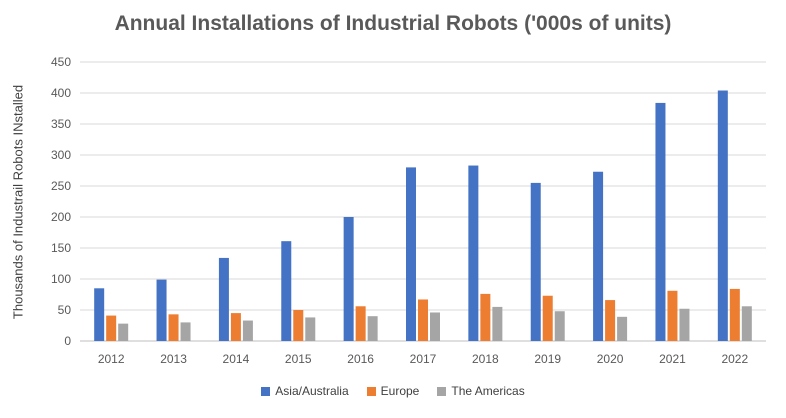  I want to click on x-tick-label: 2016, so click(360, 359).